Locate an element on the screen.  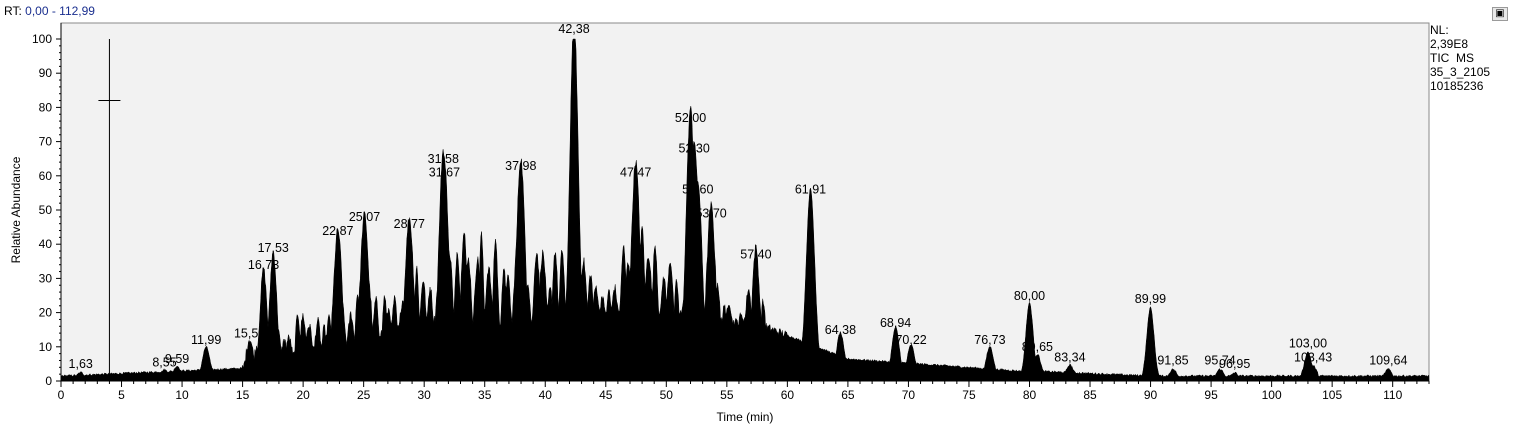
peak-label: 37,98 is located at coordinates (520, 166).